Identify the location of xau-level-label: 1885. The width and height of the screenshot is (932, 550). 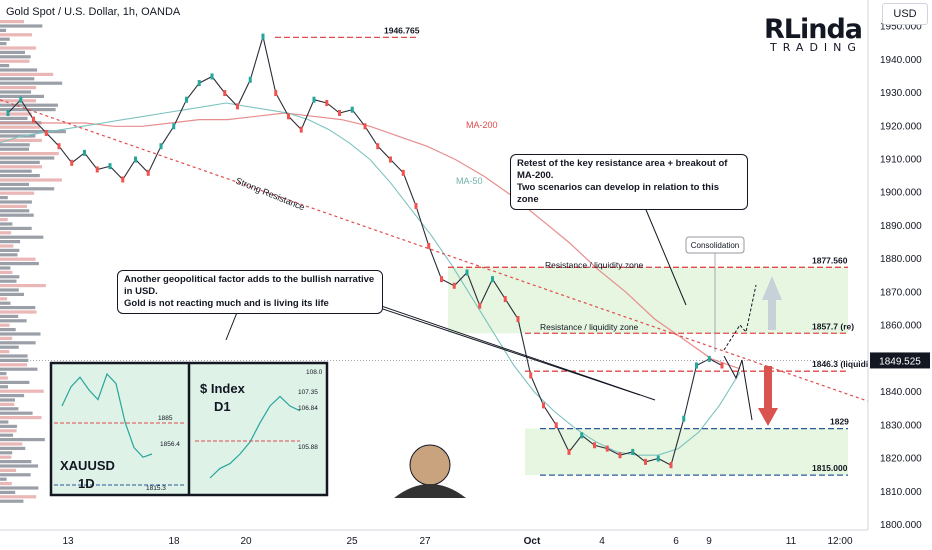
(165, 418).